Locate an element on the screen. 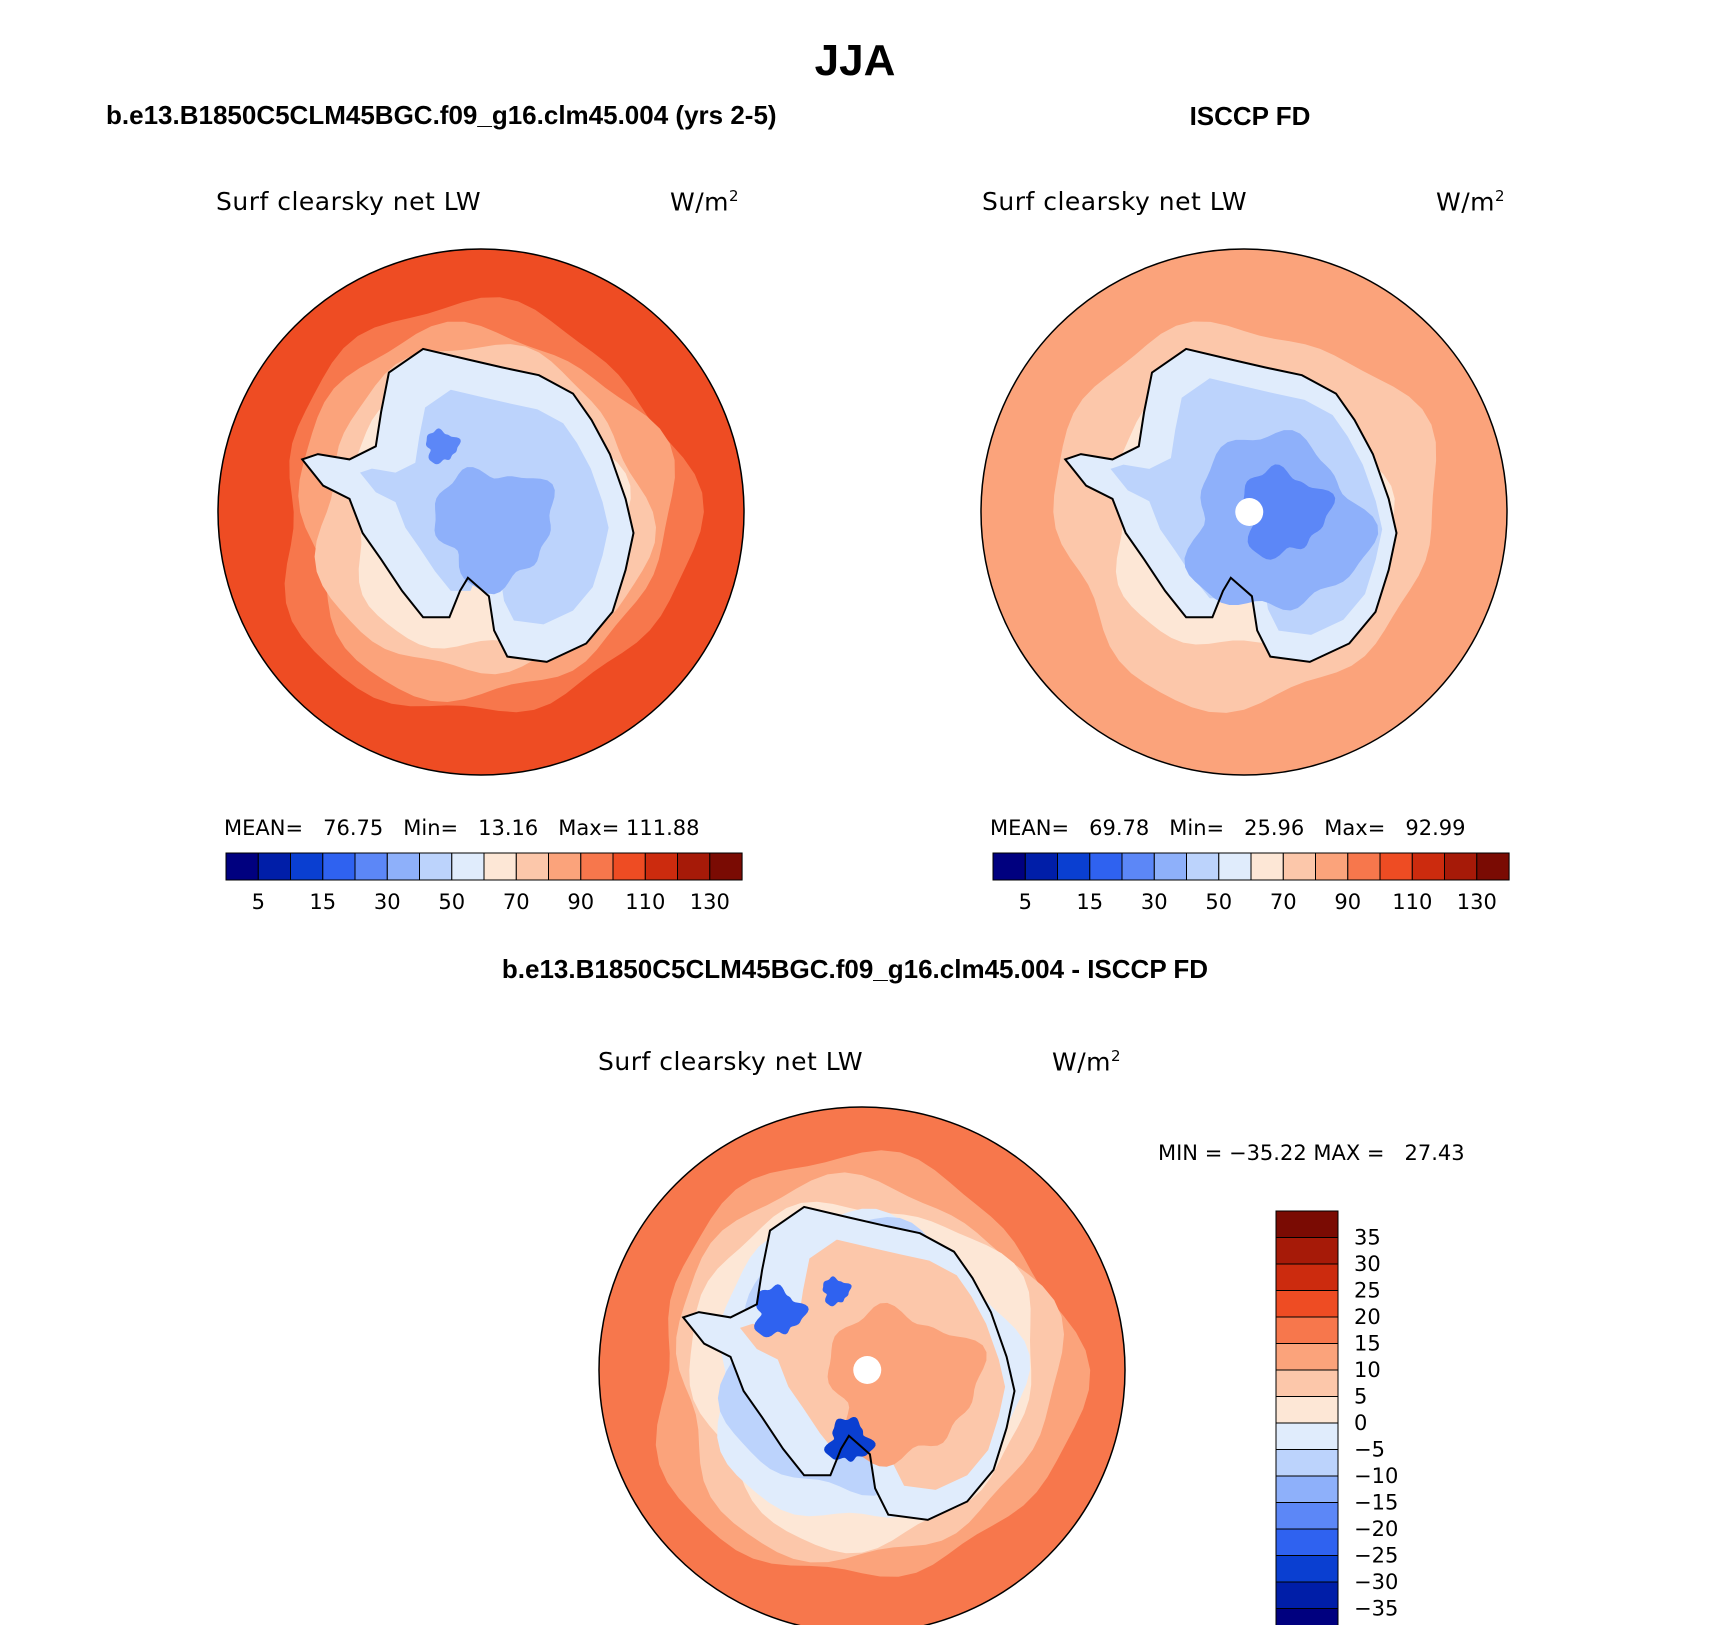 The image size is (1710, 1625). colorbar-tick-label: 35 is located at coordinates (1367, 1238).